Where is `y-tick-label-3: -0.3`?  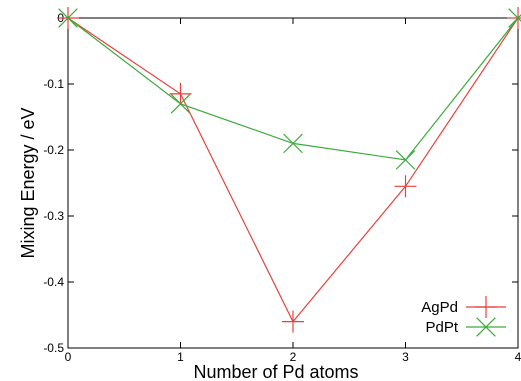
y-tick-label-3: -0.3 is located at coordinates (53, 216).